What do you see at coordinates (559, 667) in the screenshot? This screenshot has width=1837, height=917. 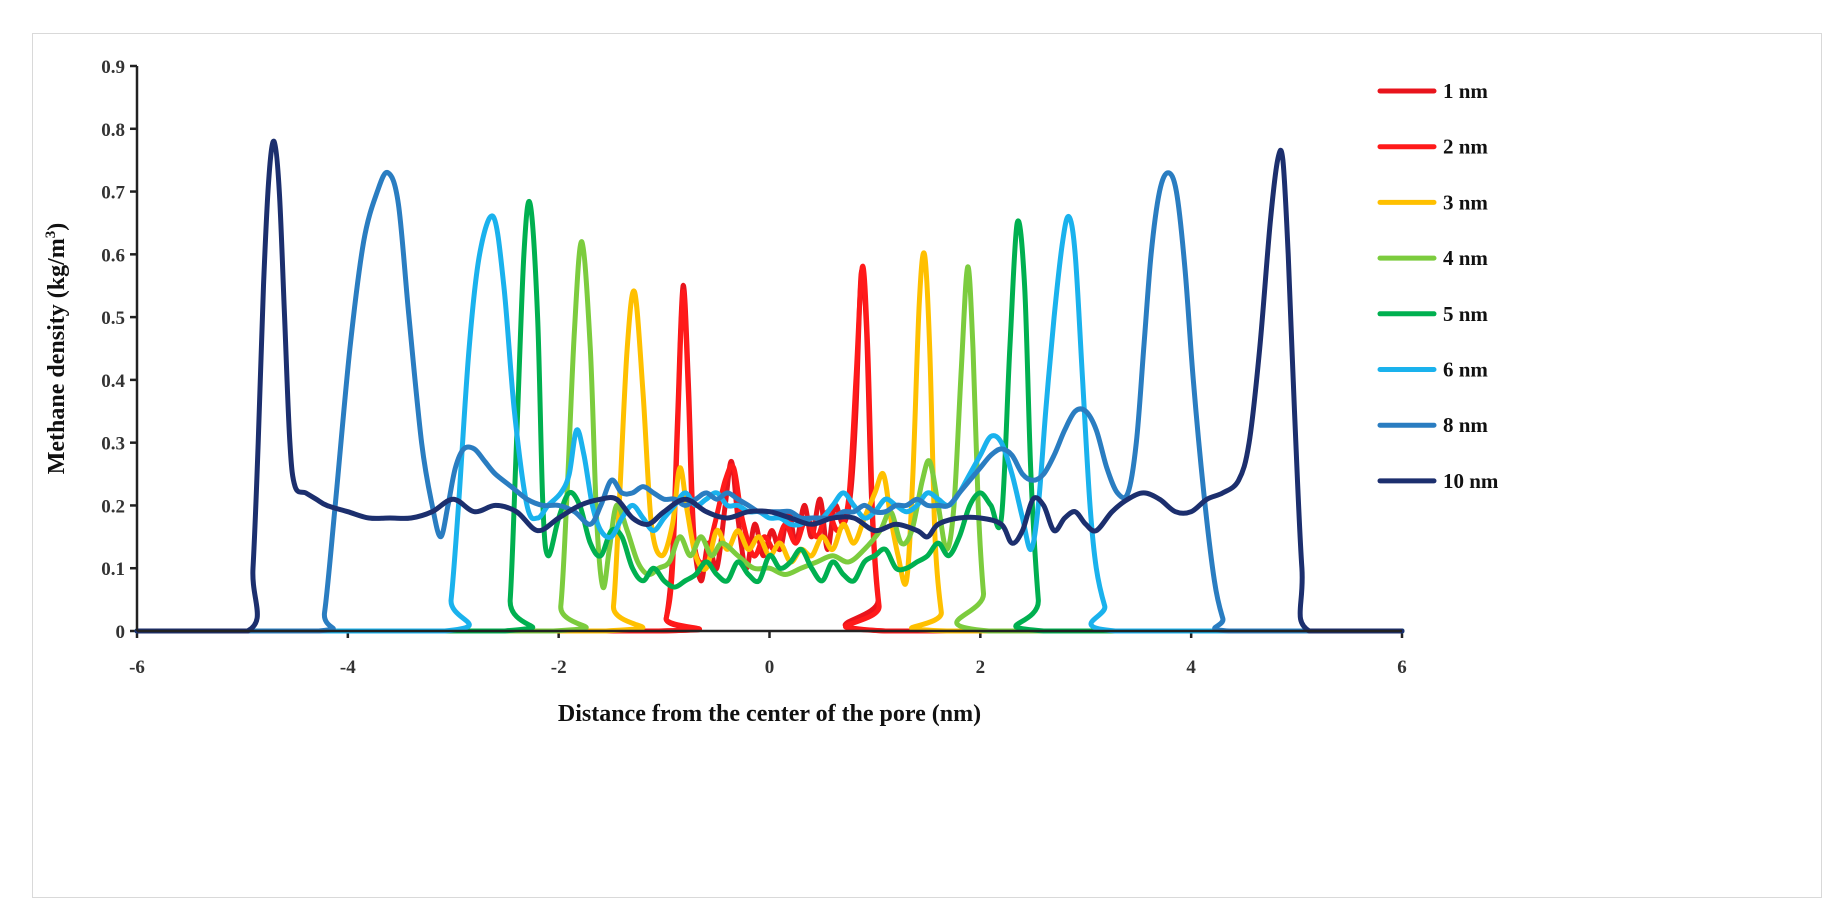 I see `x-tick-label: -2` at bounding box center [559, 667].